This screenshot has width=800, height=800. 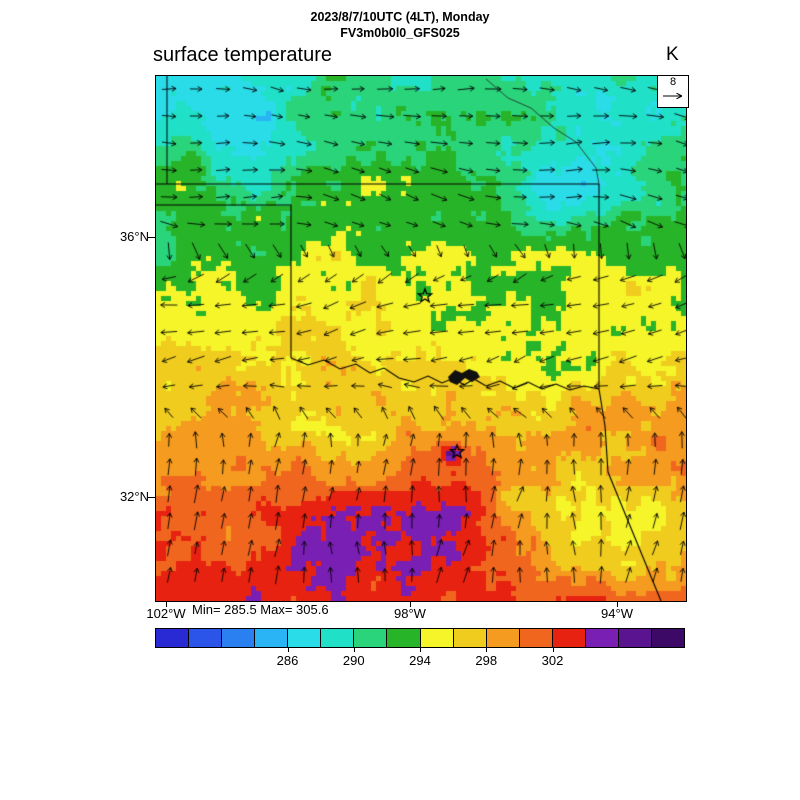 I want to click on wind-reference-value: 8, so click(x=673, y=82).